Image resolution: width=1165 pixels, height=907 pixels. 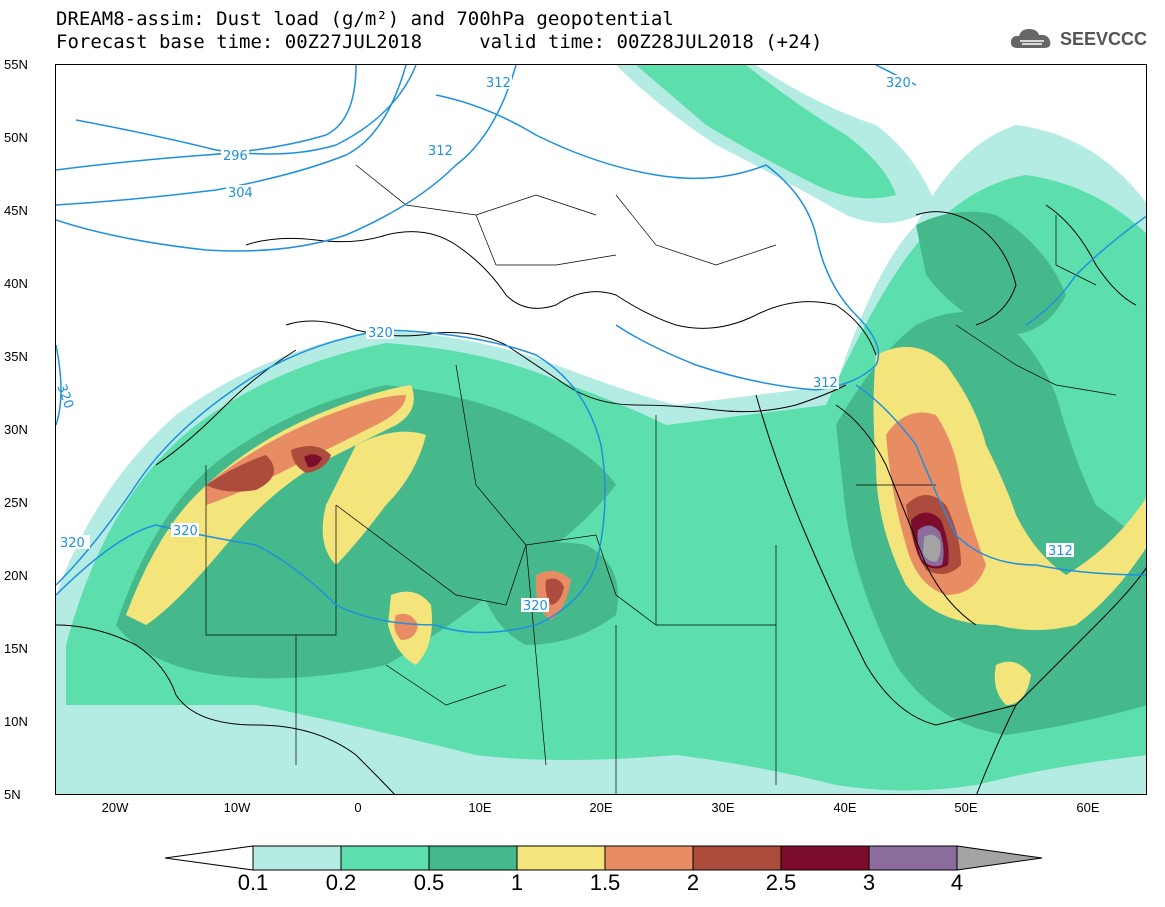 I want to click on colorbar-label-0.2: 0.2, so click(x=341, y=882).